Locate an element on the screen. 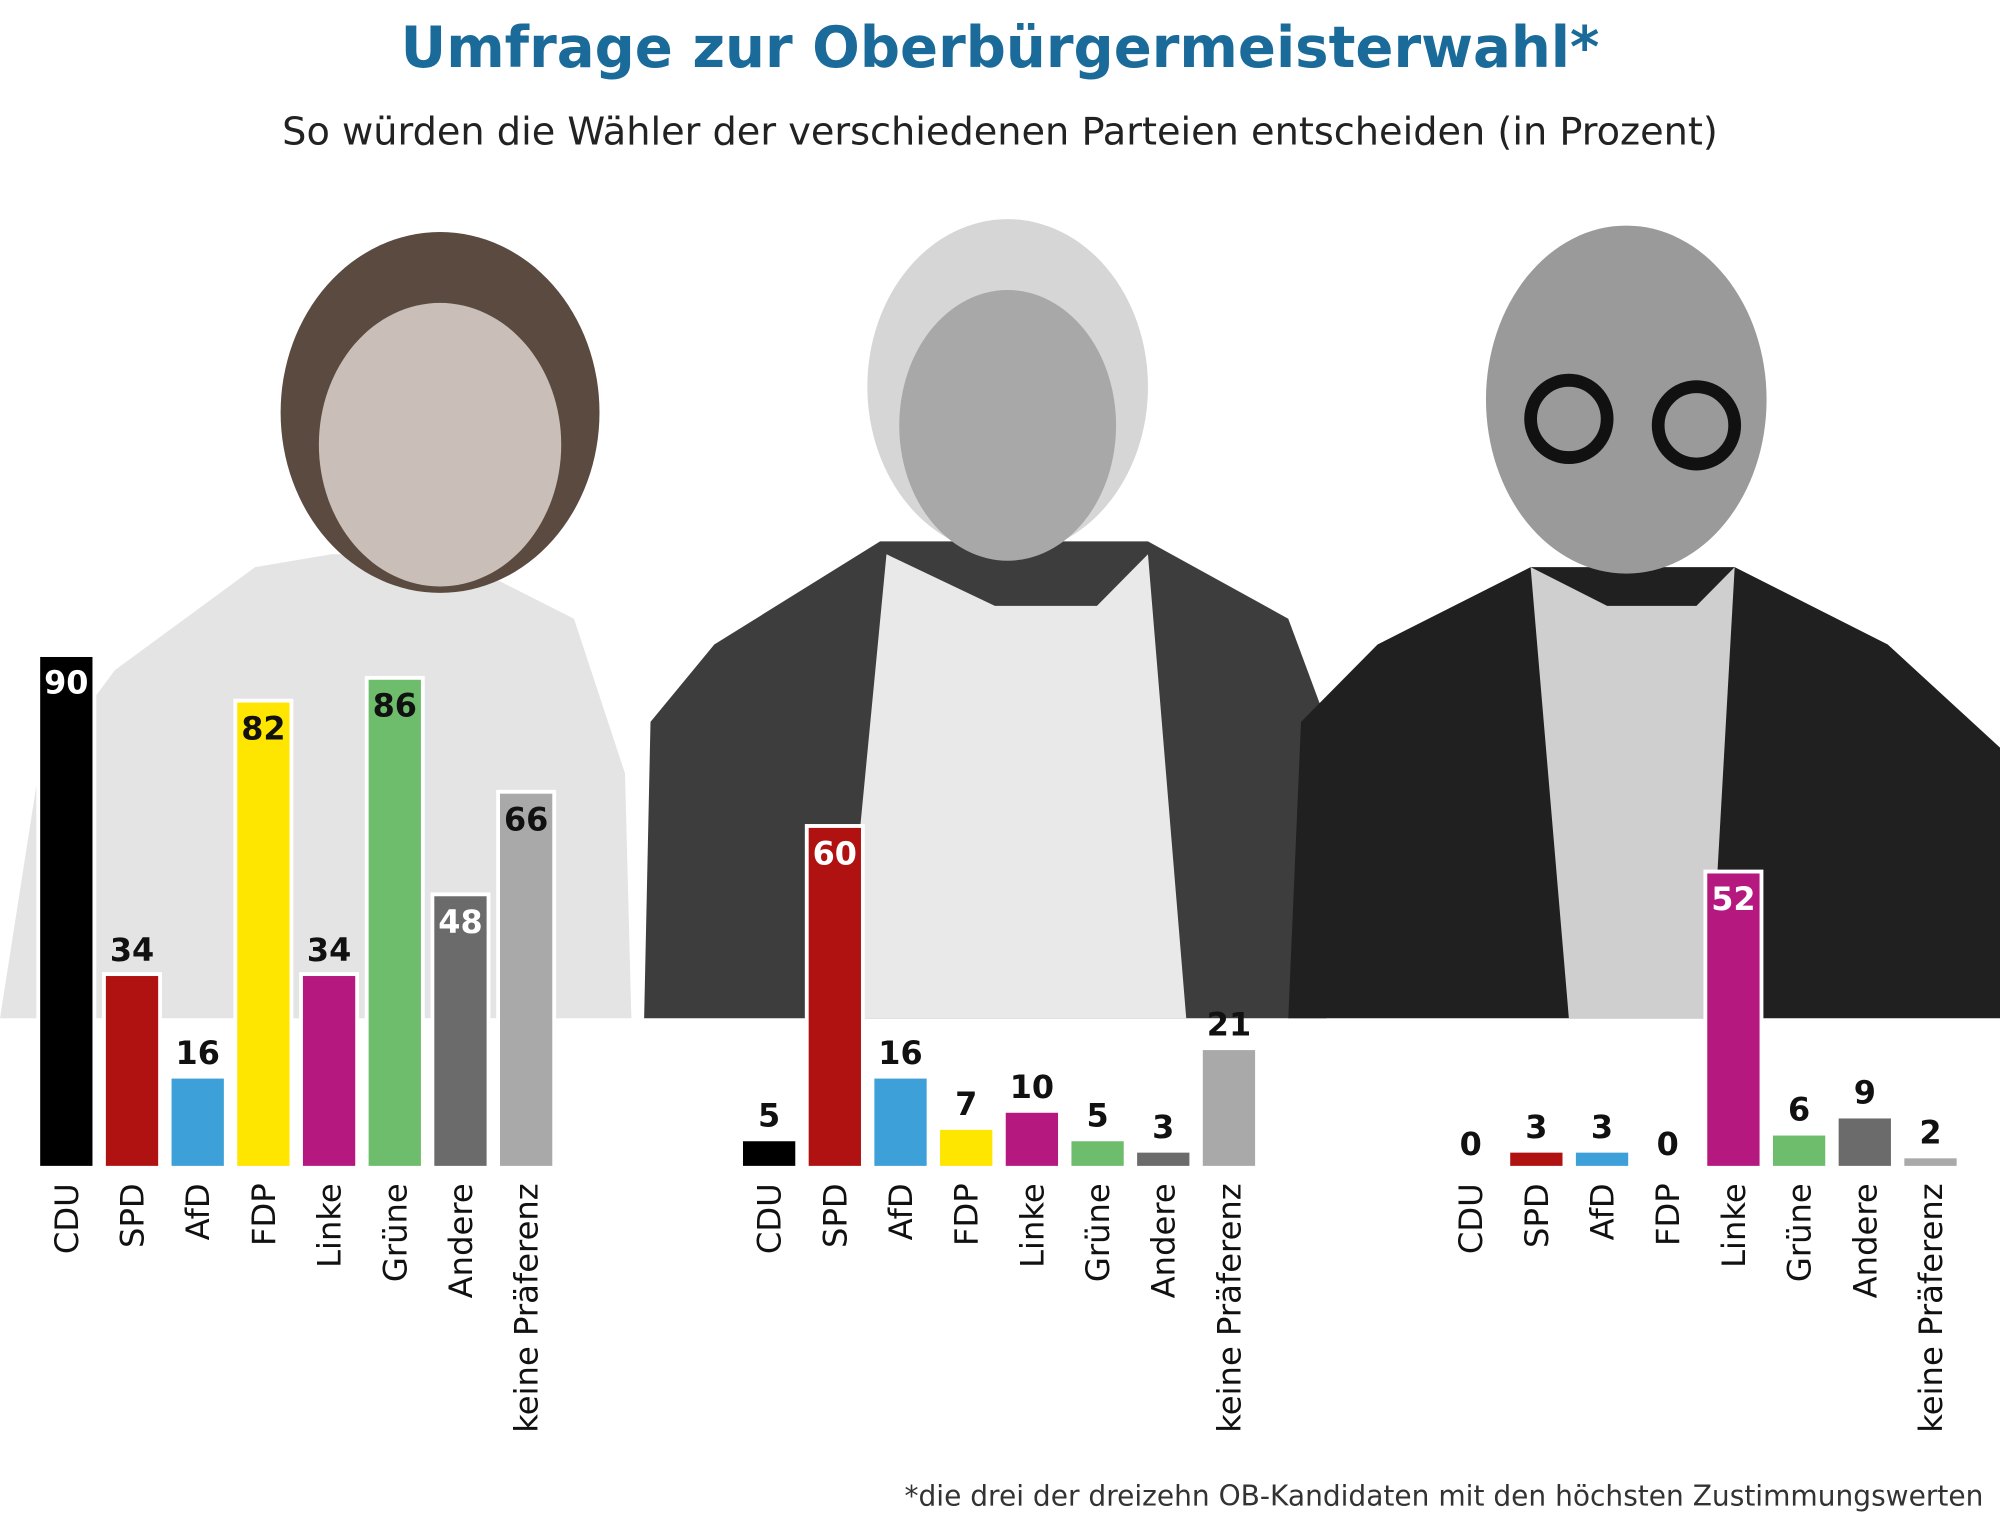 The image size is (2000, 1530). chart-title: Umfrage zur Oberbürgermeisterwahl* is located at coordinates (1000, 48).